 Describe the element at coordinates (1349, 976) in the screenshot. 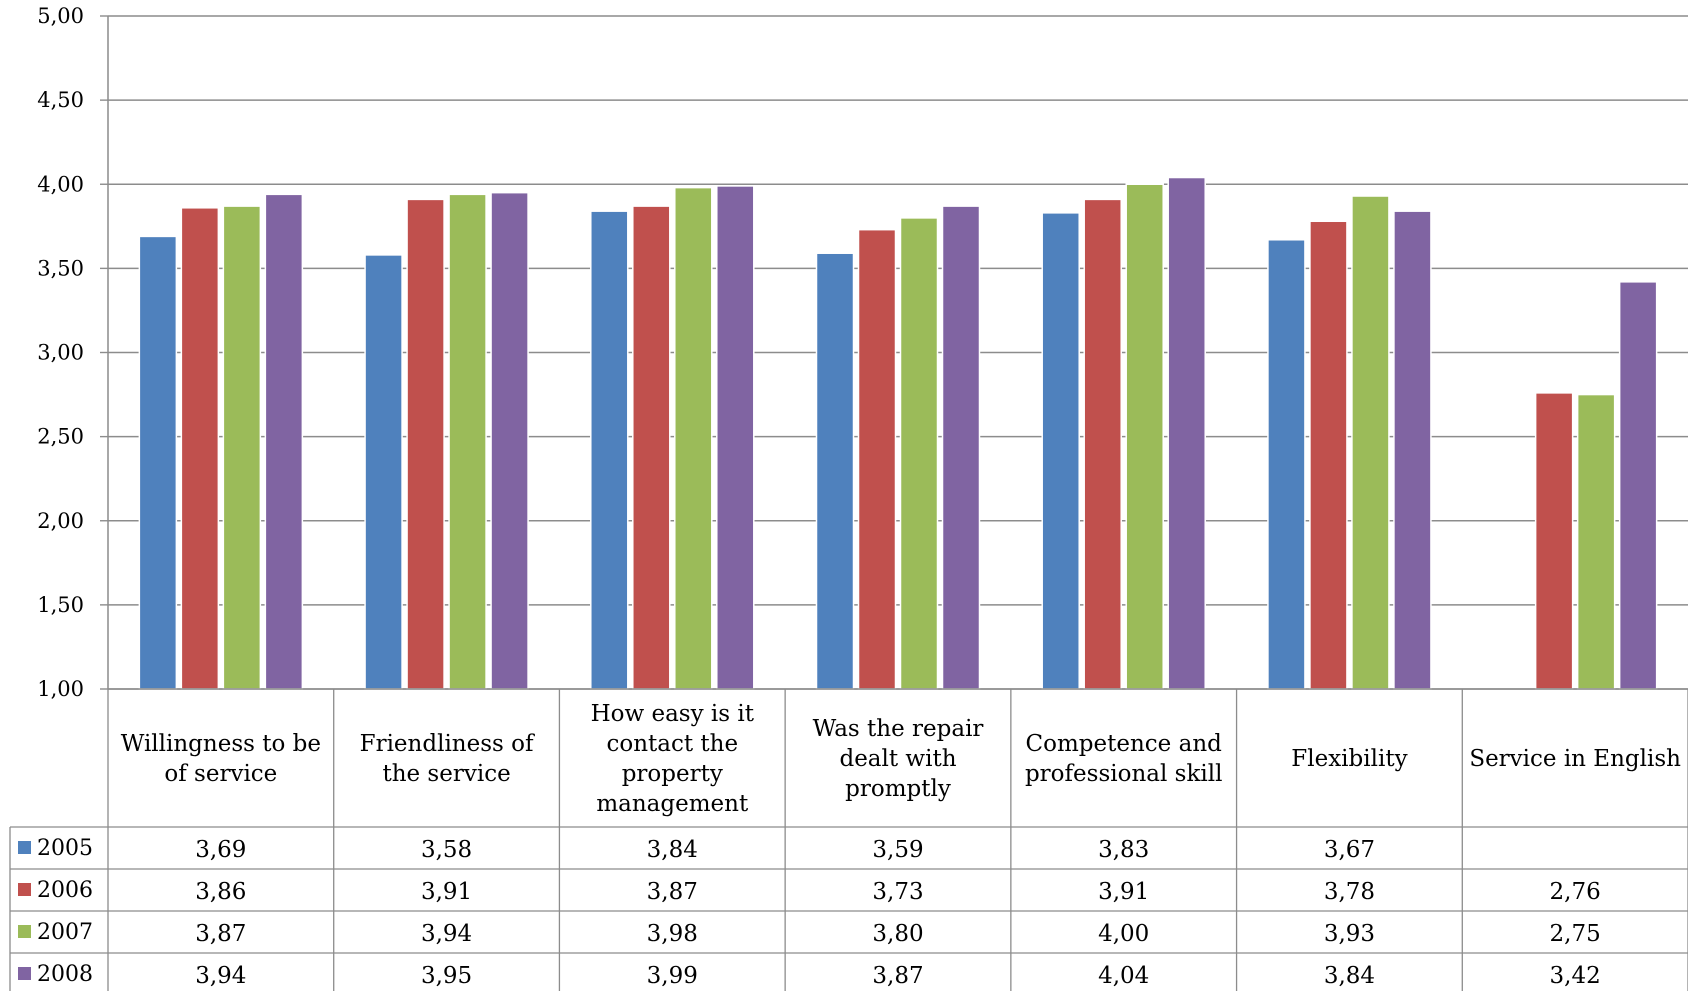

I see `data-label-2008-5: 3,84` at that location.